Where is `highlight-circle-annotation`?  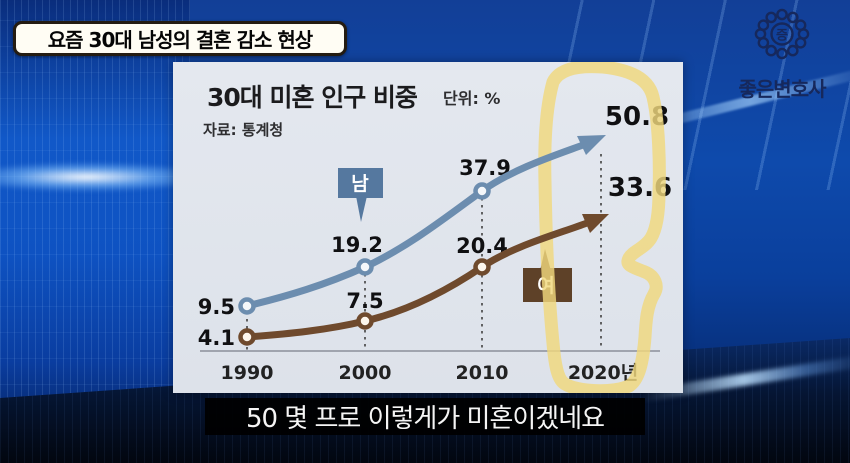
highlight-circle-annotation is located at coordinates (602, 227).